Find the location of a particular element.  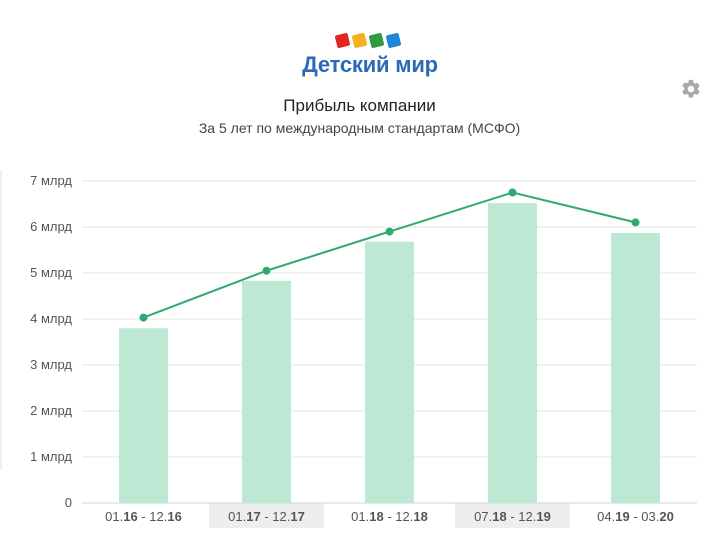

y-tick-label: 5 млрд is located at coordinates (51, 272).